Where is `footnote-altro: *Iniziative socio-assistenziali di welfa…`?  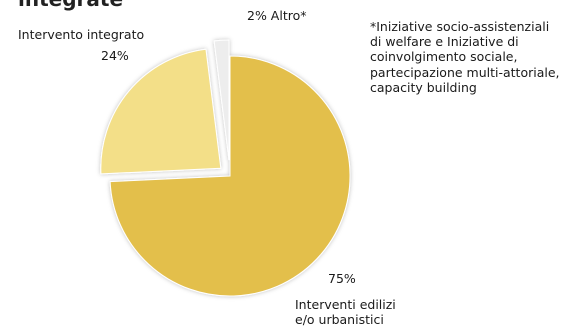
footnote-altro: *Iniziative socio-assistenziali di welfa… is located at coordinates (465, 57).